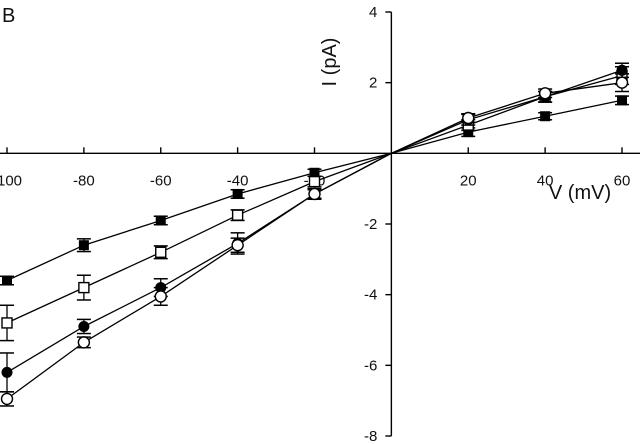  I want to click on x-axis-title: V (mV), so click(580, 193).